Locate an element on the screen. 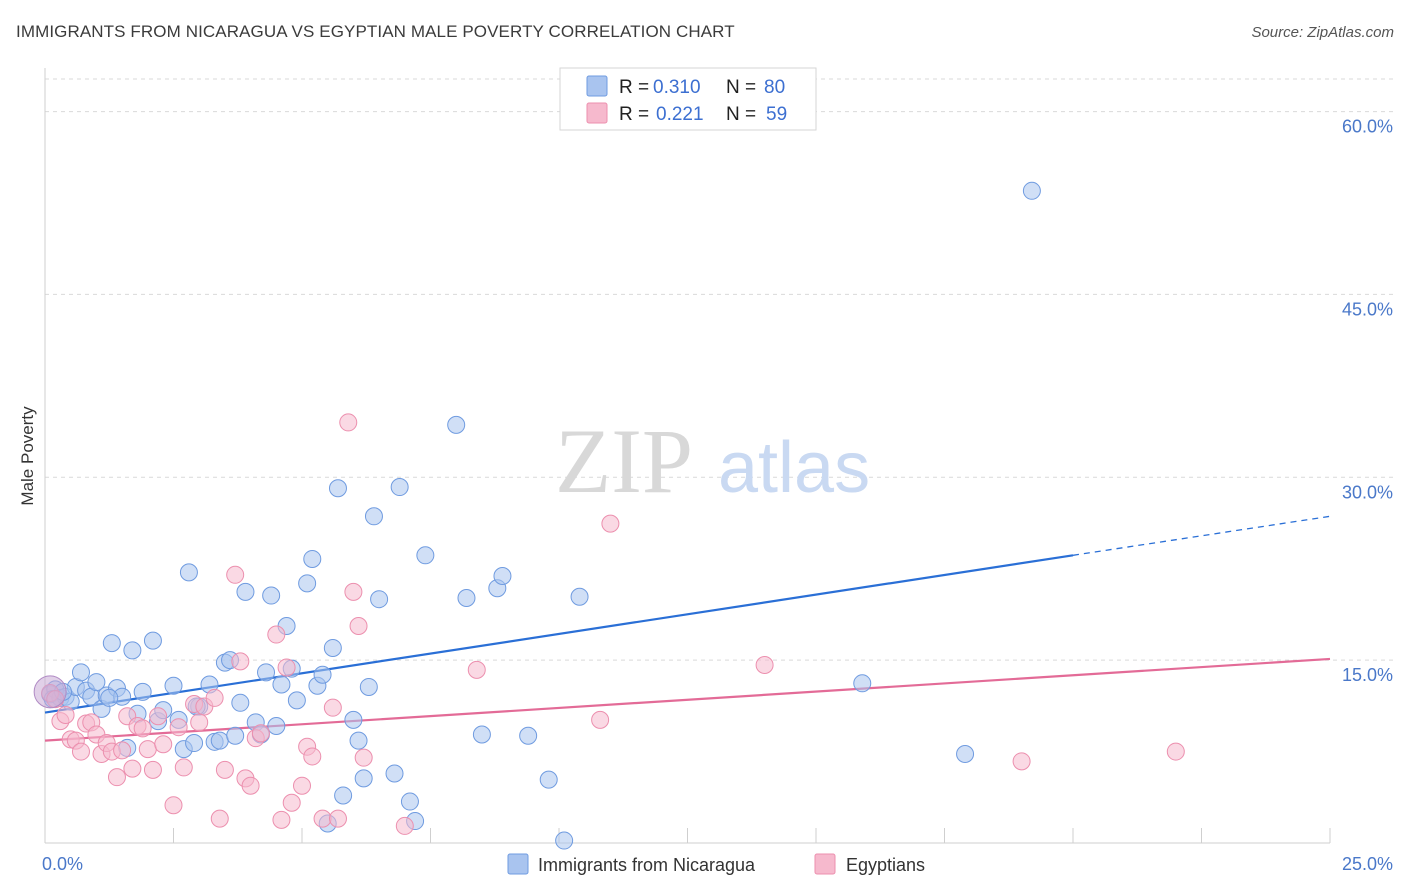  legend-n-value-1: 80 is located at coordinates (774, 87).